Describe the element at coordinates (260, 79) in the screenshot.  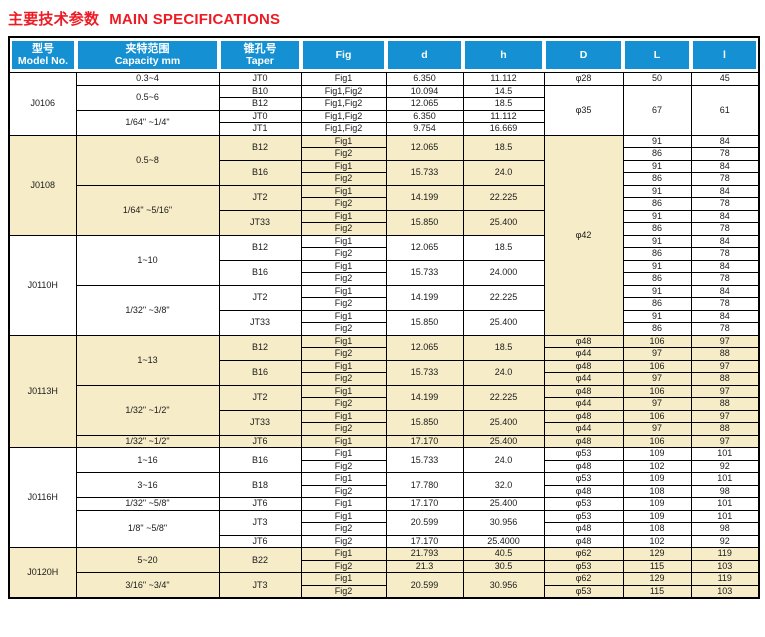
I see `table-cell: JT0` at that location.